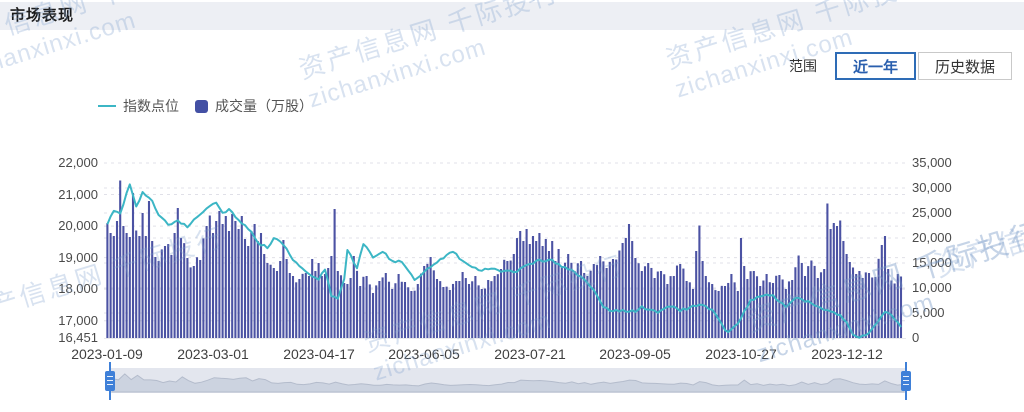 This screenshot has width=1024, height=412. What do you see at coordinates (213, 354) in the screenshot?
I see `x-axis-label: 2023-03-01` at bounding box center [213, 354].